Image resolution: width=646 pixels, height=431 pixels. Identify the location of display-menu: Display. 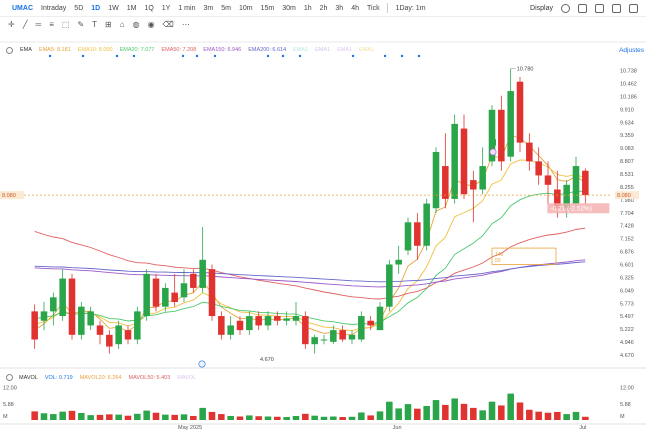
(541, 8).